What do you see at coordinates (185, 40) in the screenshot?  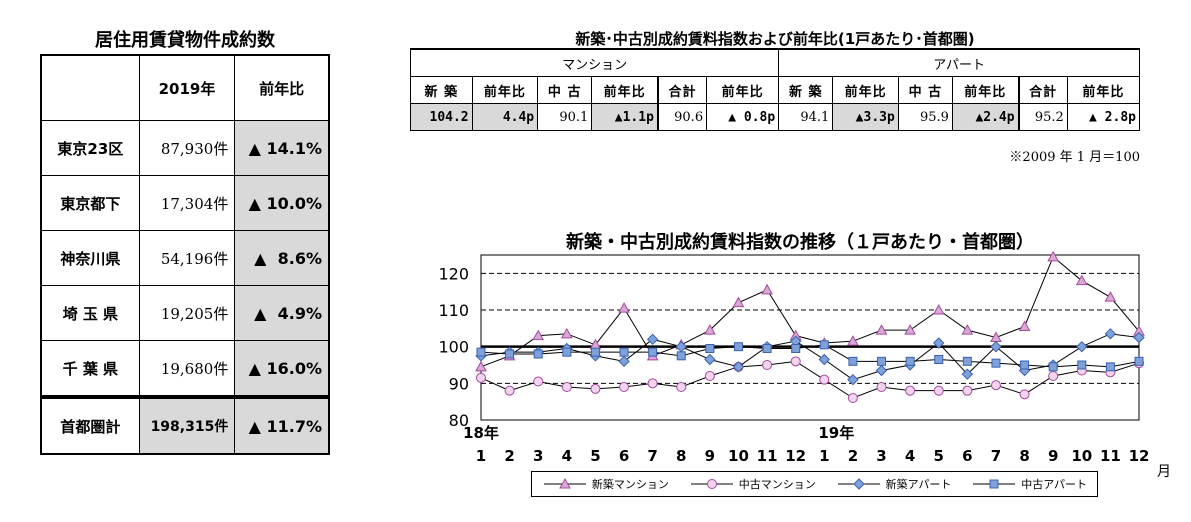 I see `left-table-title: 居住用賃貸物件成約数` at bounding box center [185, 40].